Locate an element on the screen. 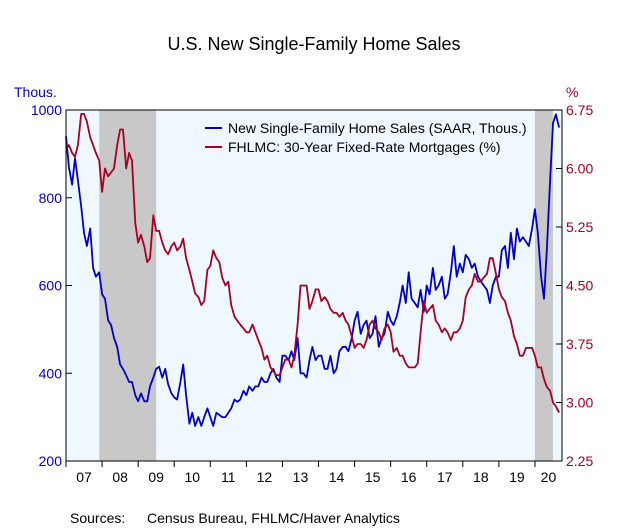 This screenshot has width=628, height=530. x-axis-tick-label-7: 14 is located at coordinates (337, 477).